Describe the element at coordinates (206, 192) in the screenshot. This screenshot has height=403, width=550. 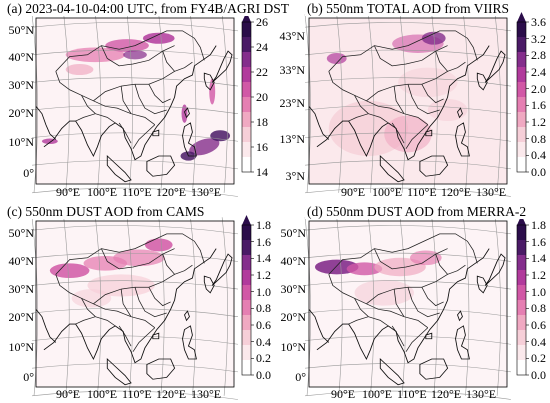
I see `lon-label-a-4: 130°E` at that location.